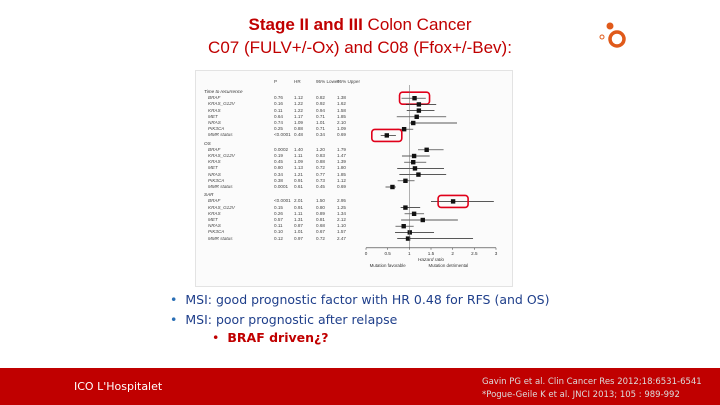 Image resolution: width=720 pixels, height=405 pixels. What do you see at coordinates (320, 122) in the screenshot?
I see `row-lower: 1.01` at bounding box center [320, 122].